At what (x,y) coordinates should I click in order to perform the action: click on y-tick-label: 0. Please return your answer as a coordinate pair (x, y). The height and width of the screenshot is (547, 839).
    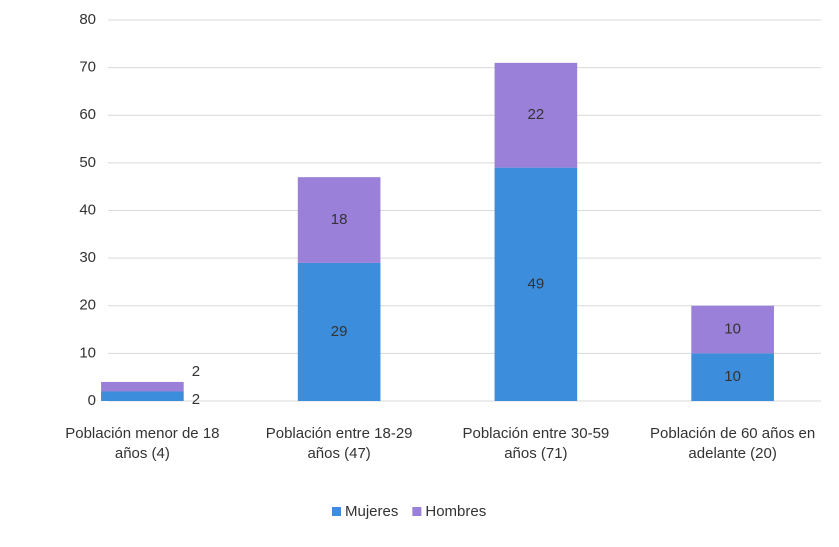
    Looking at the image, I should click on (92, 400).